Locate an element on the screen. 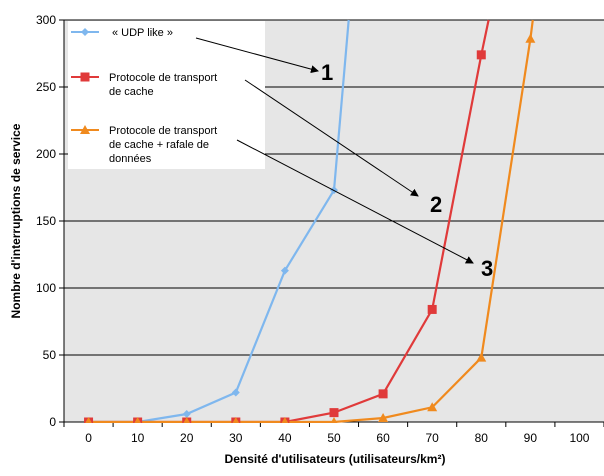 Image resolution: width=604 pixels, height=476 pixels. legend-label-3: données is located at coordinates (130, 159).